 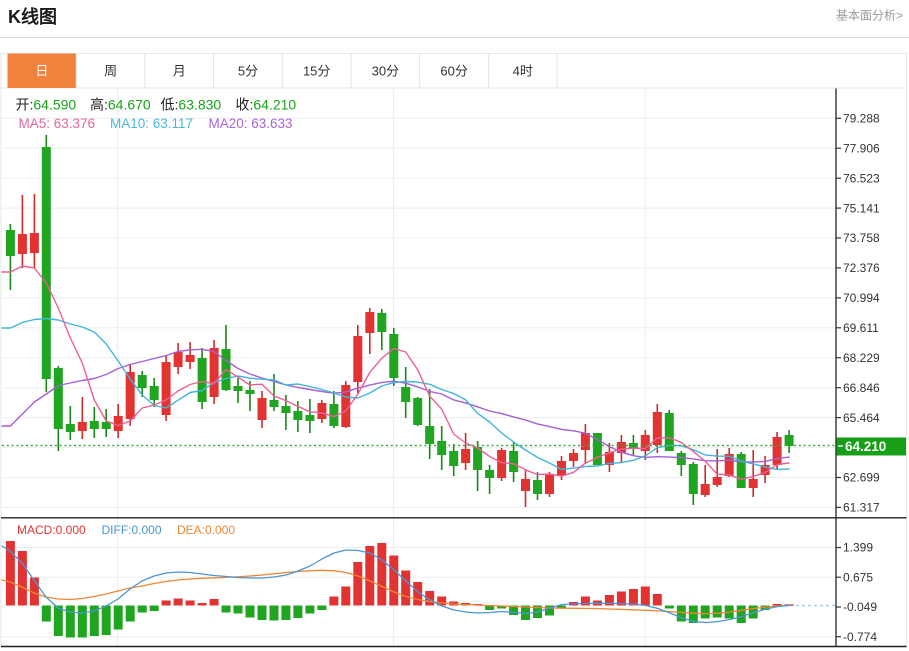 I want to click on svg-text: -0.774, so click(x=860, y=637).